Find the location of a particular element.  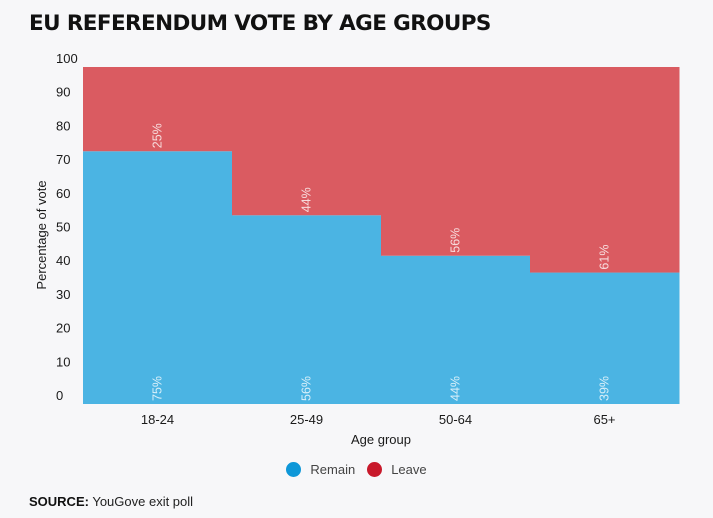

y-axis-title: Percentage of vote is located at coordinates (41, 234).